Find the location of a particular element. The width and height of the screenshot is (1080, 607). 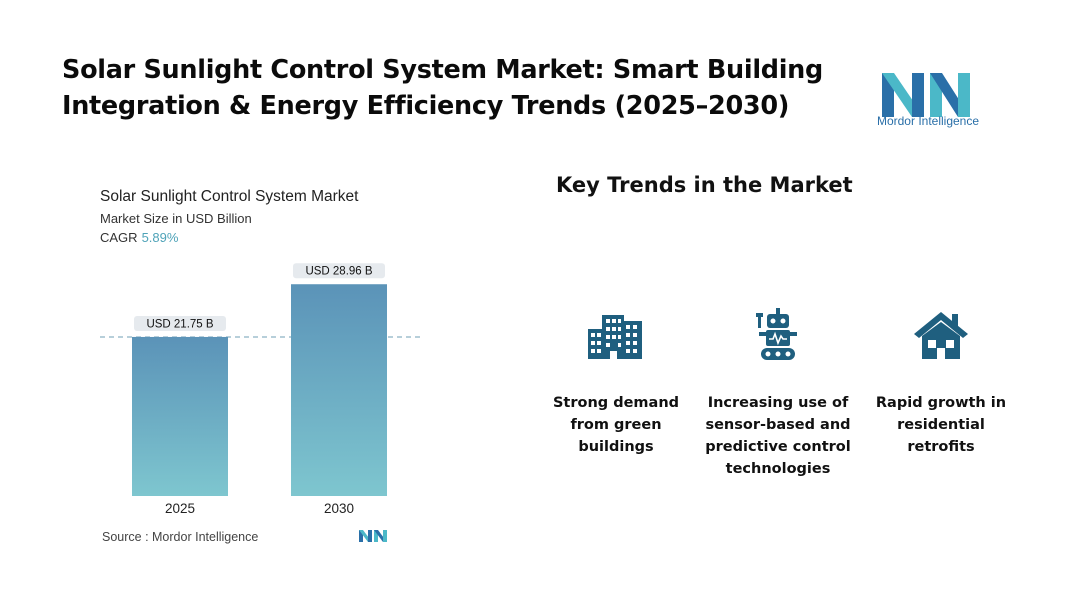

data-label-2025: USD 21.75 B is located at coordinates (179, 324).